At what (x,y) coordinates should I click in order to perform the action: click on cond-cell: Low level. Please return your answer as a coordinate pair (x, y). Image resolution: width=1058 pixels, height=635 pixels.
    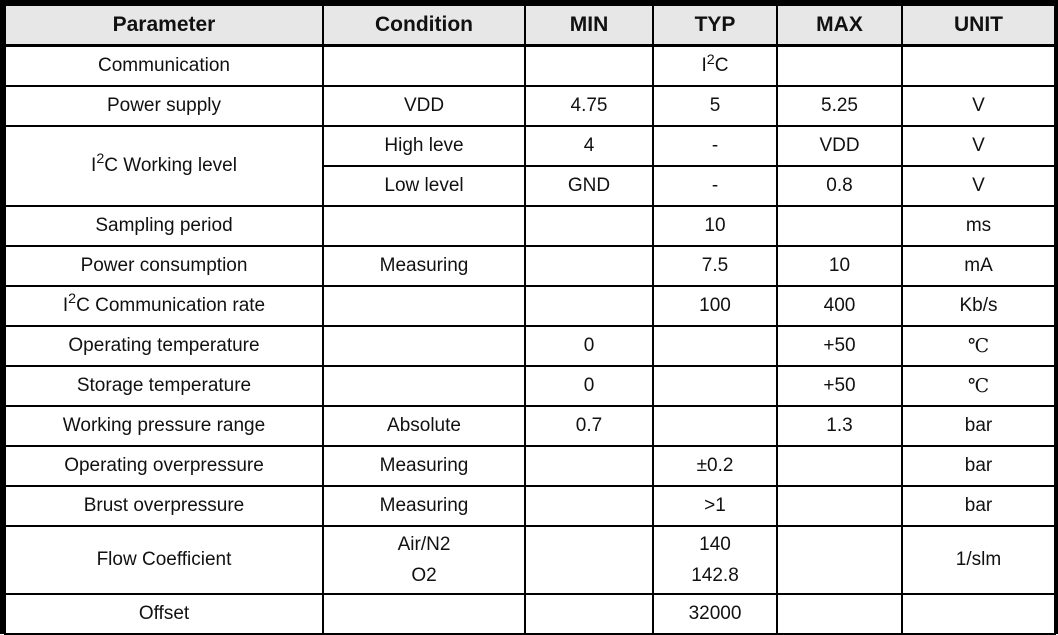
    Looking at the image, I should click on (424, 185).